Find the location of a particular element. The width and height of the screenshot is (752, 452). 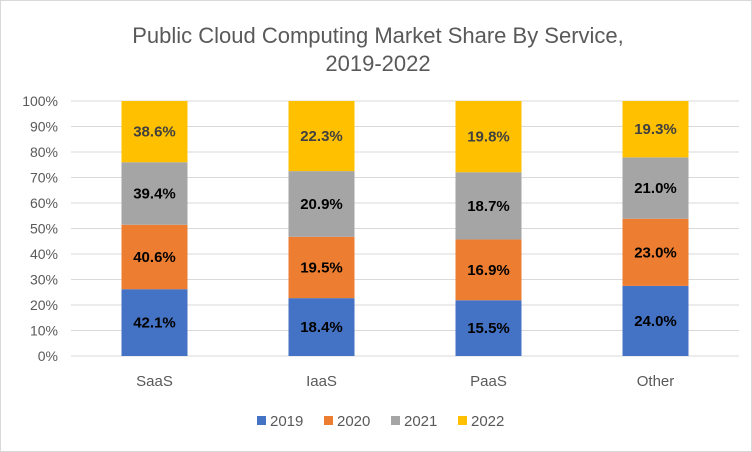

data-label: 39.4% is located at coordinates (154, 194).